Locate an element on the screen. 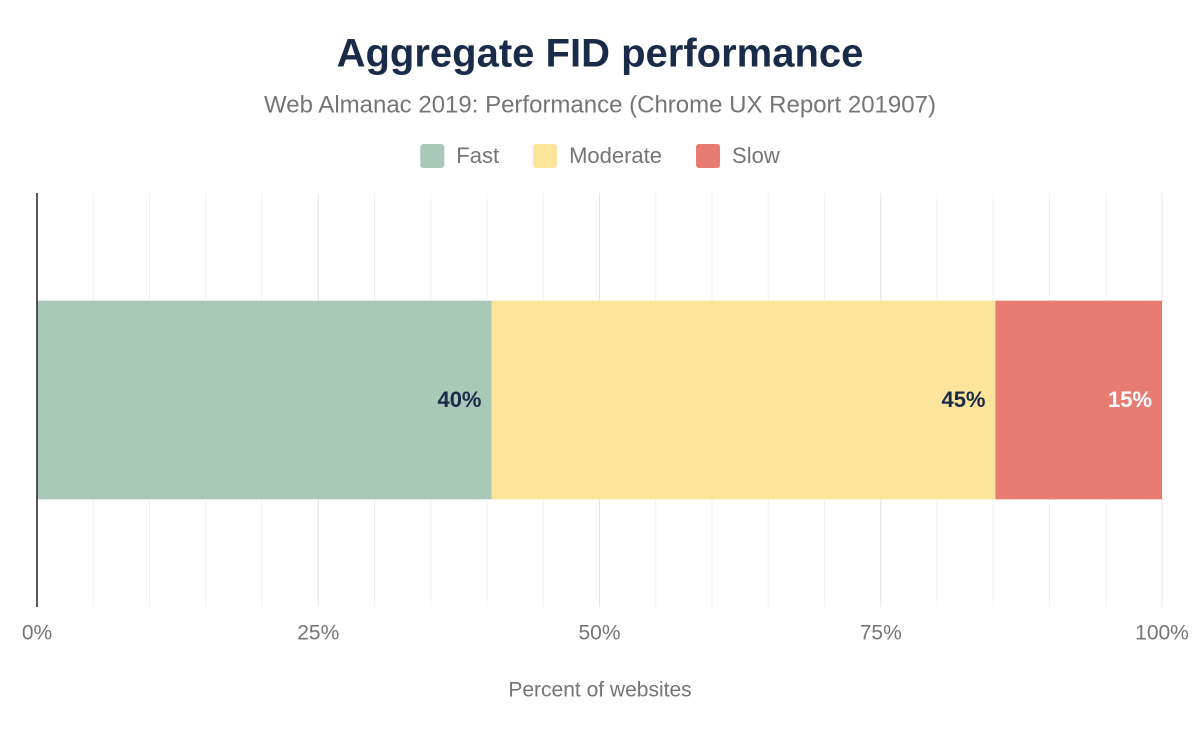  x-tick-label: 100% is located at coordinates (1162, 633).